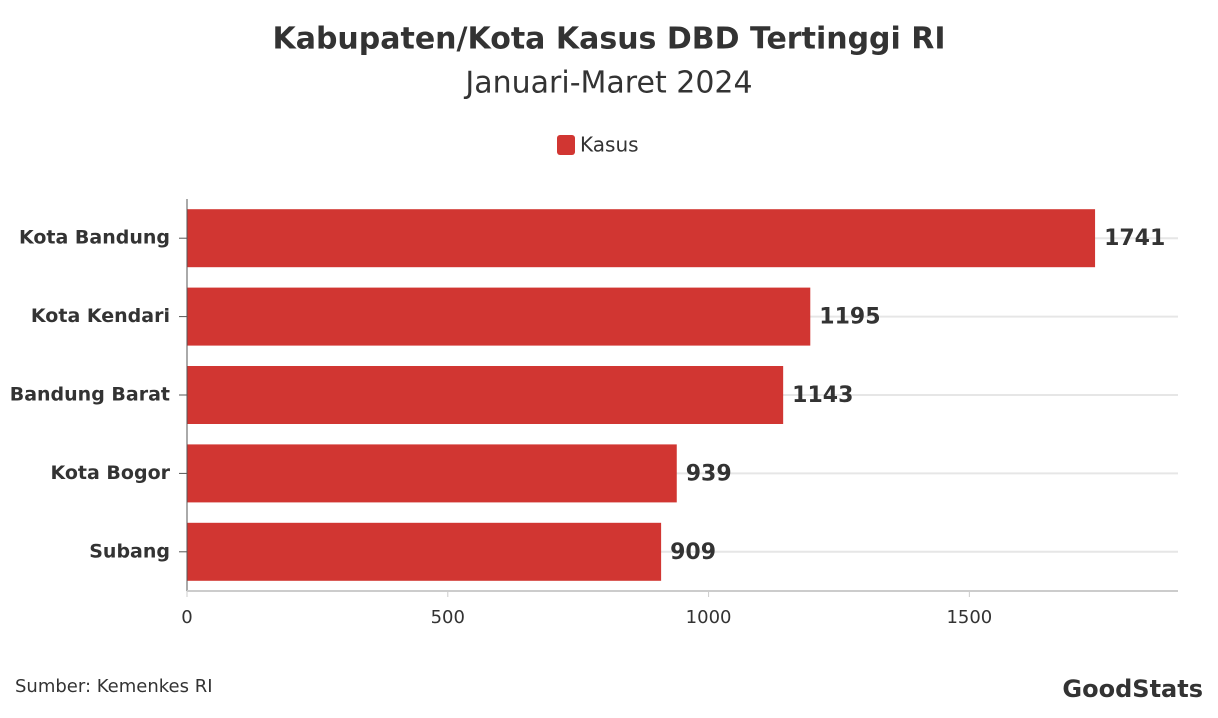 The height and width of the screenshot is (718, 1218). What do you see at coordinates (129, 551) in the screenshot?
I see `y-tick-label: Subang` at bounding box center [129, 551].